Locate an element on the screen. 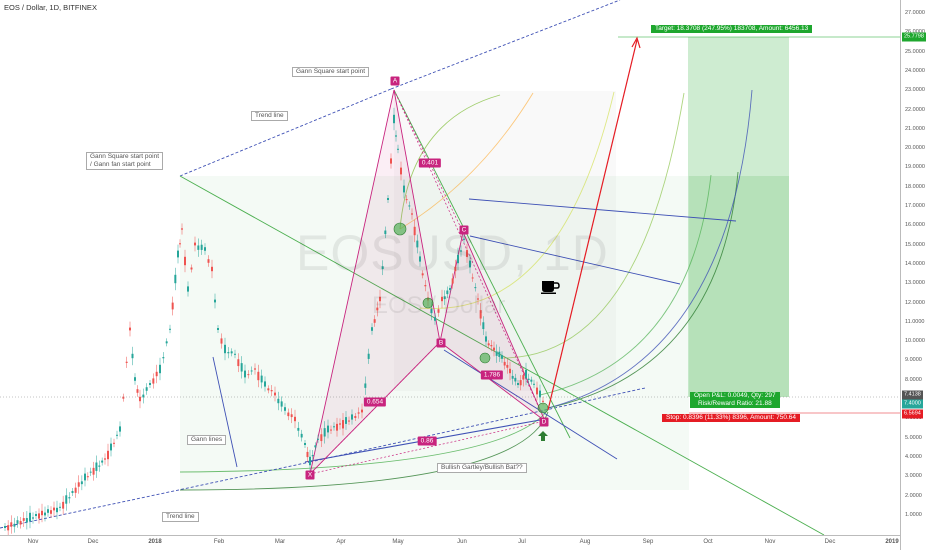  price-tick: 24.0000 is located at coordinates (915, 70).